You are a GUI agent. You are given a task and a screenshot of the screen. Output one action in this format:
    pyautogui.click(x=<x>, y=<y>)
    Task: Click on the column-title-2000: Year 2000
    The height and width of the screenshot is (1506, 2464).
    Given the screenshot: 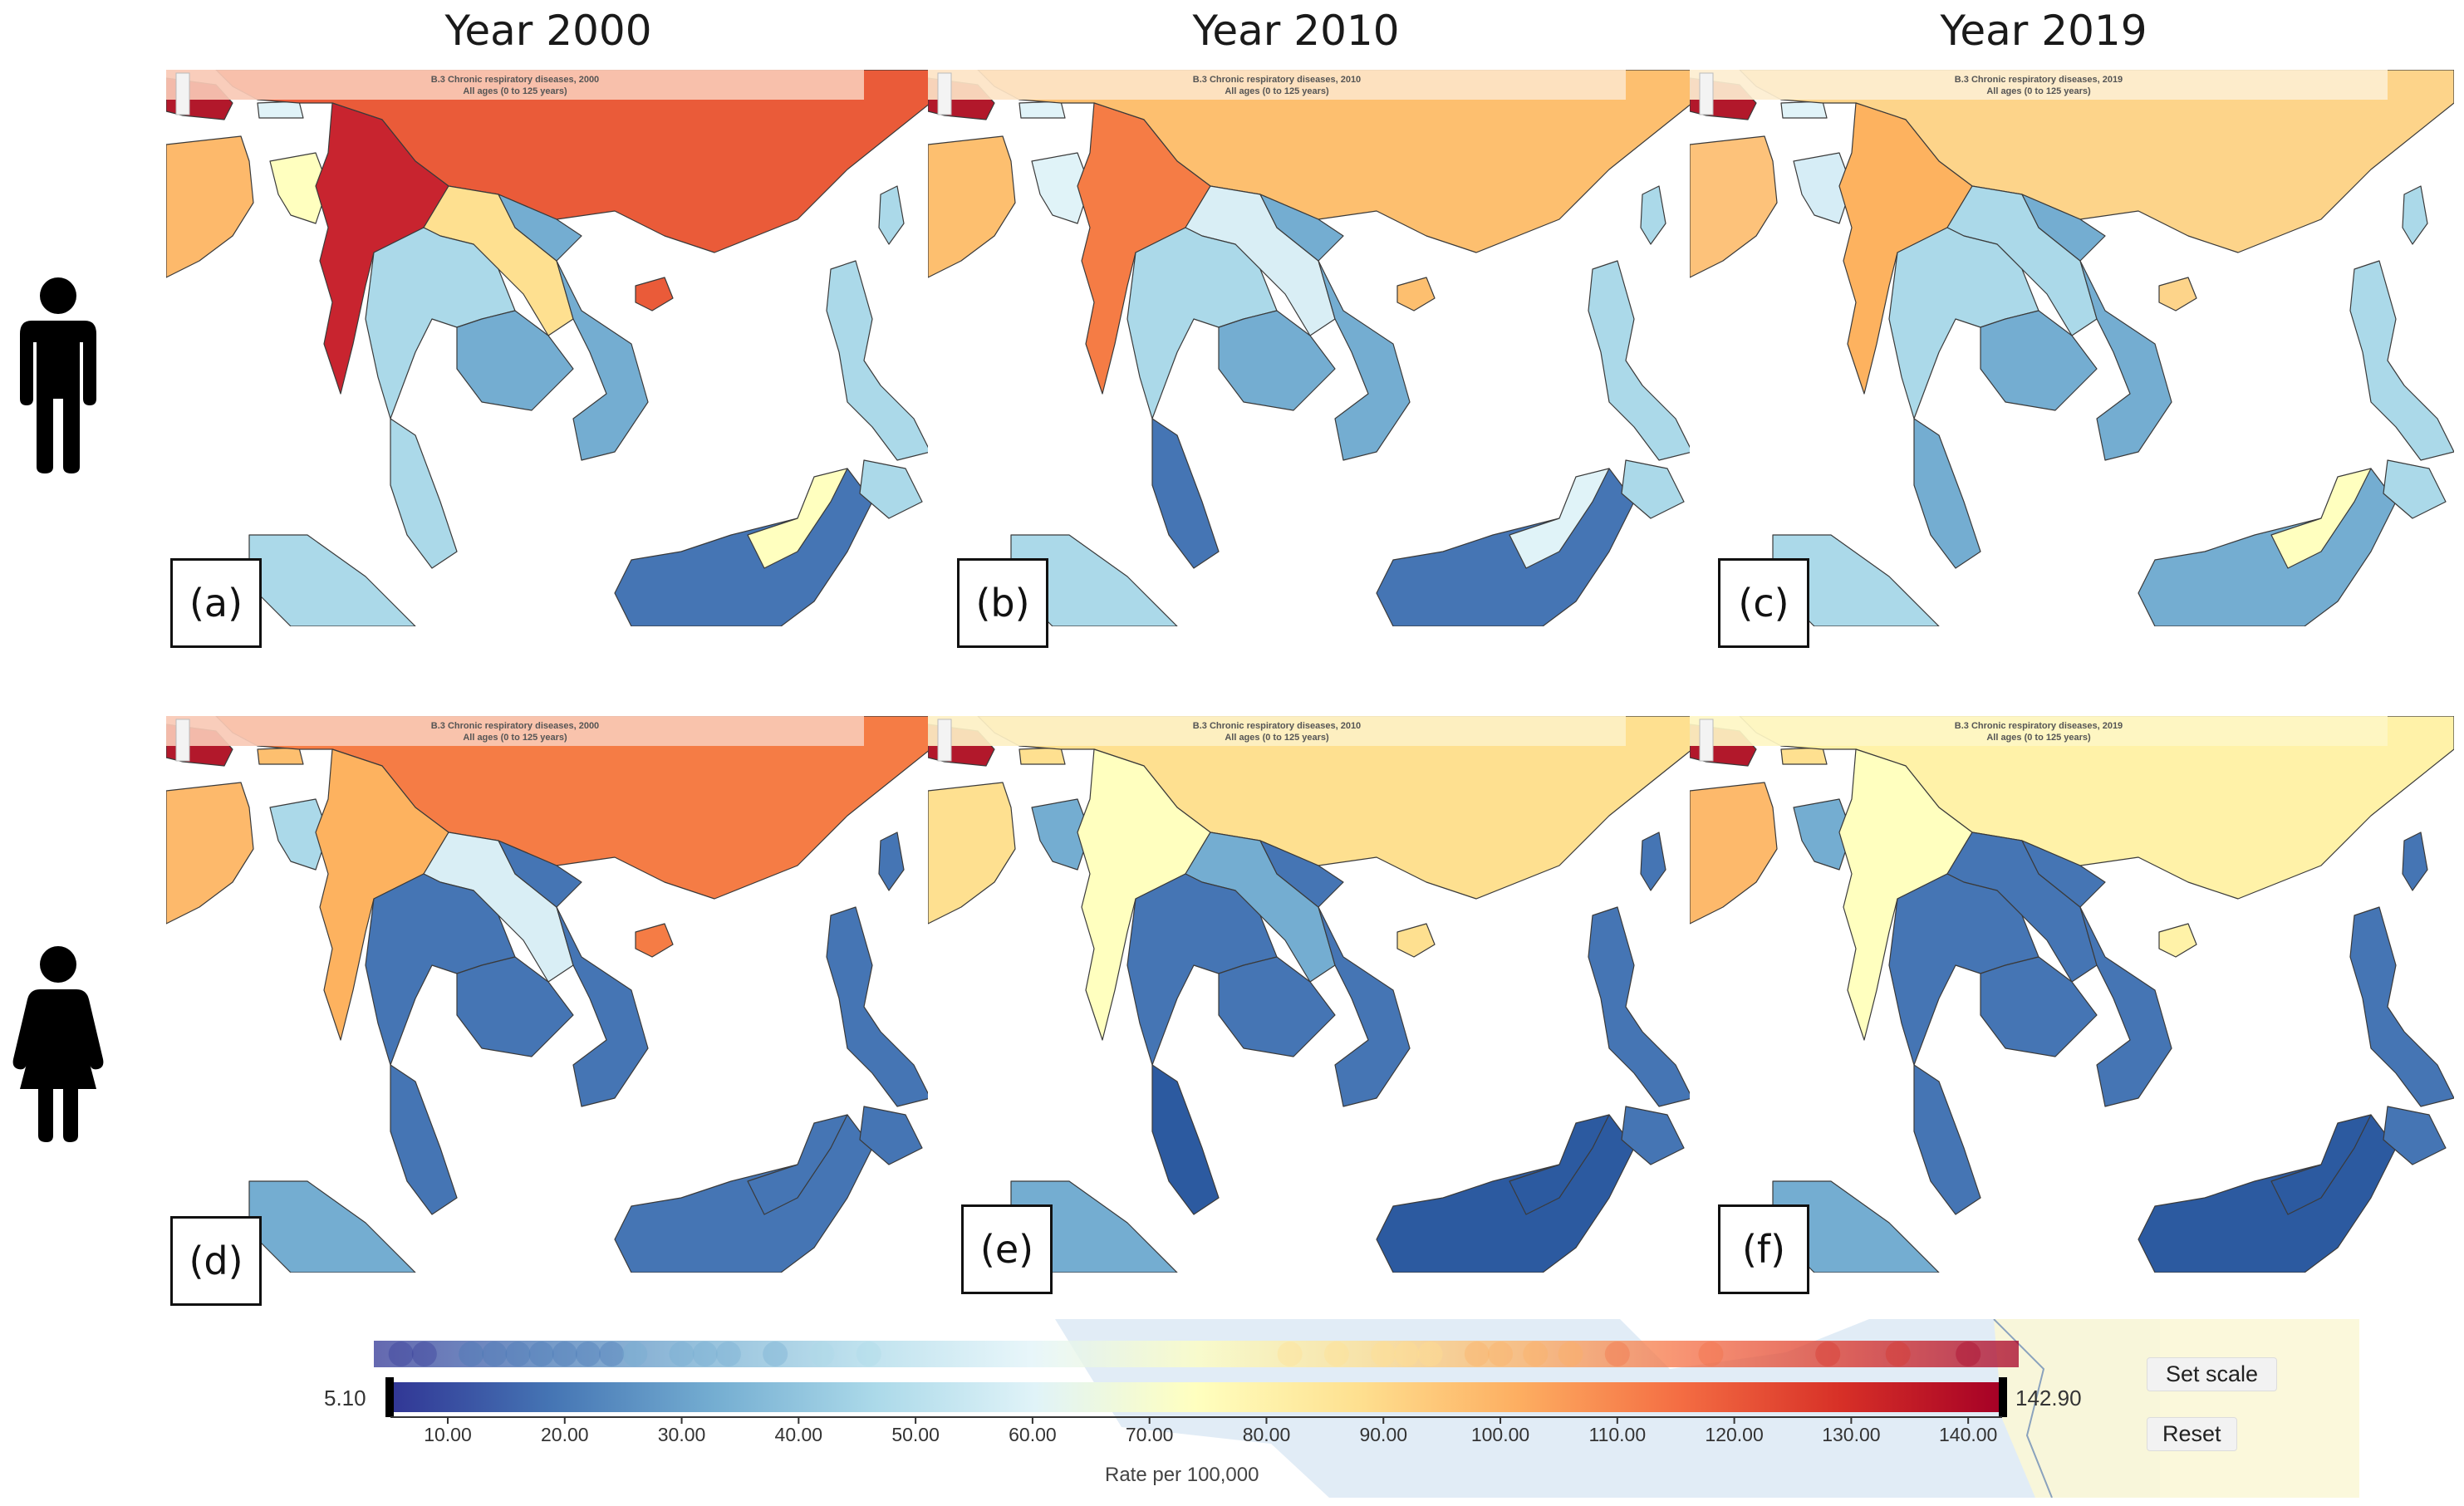 What is the action you would take?
    pyautogui.click(x=548, y=31)
    